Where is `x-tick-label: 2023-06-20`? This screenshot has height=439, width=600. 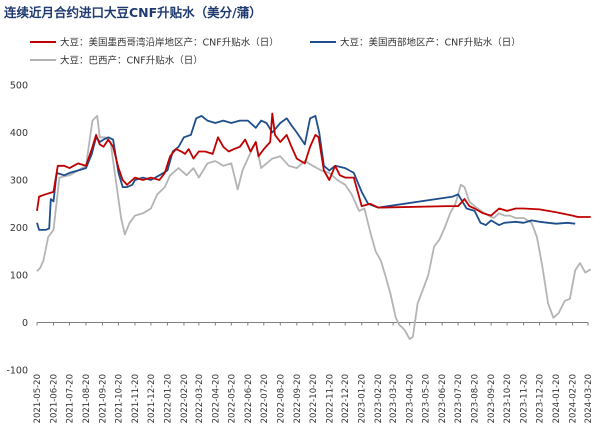 x-tick-label: 2023-06-20 is located at coordinates (443, 398).